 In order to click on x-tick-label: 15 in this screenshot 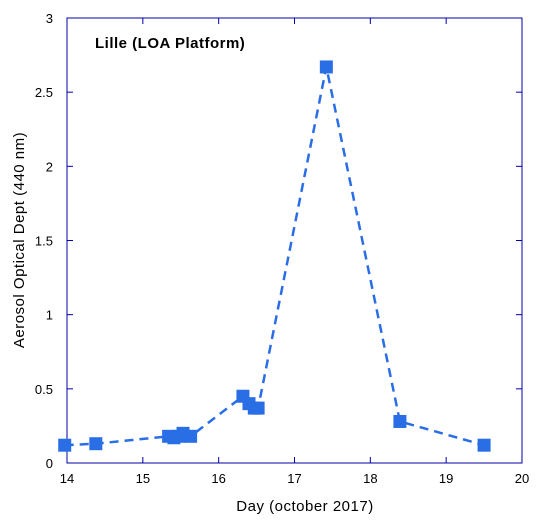, I will do `click(143, 478)`.